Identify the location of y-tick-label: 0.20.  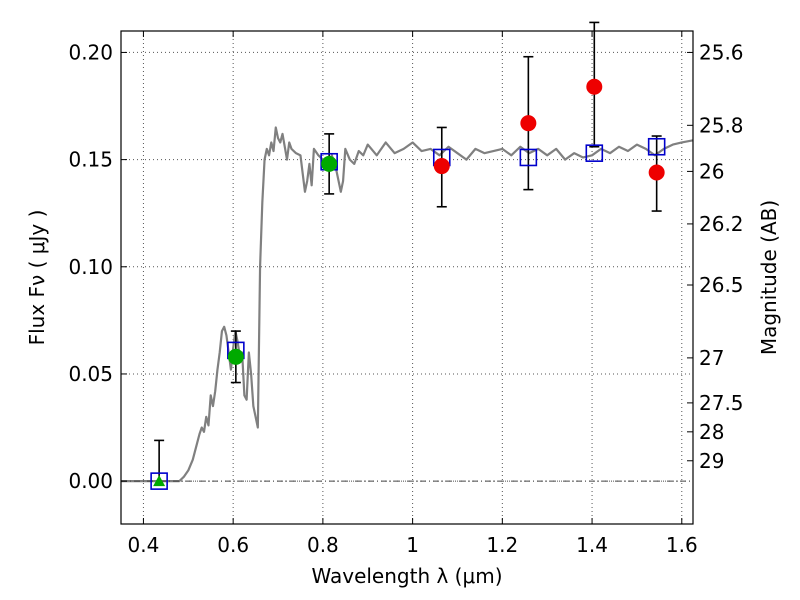
(90, 52).